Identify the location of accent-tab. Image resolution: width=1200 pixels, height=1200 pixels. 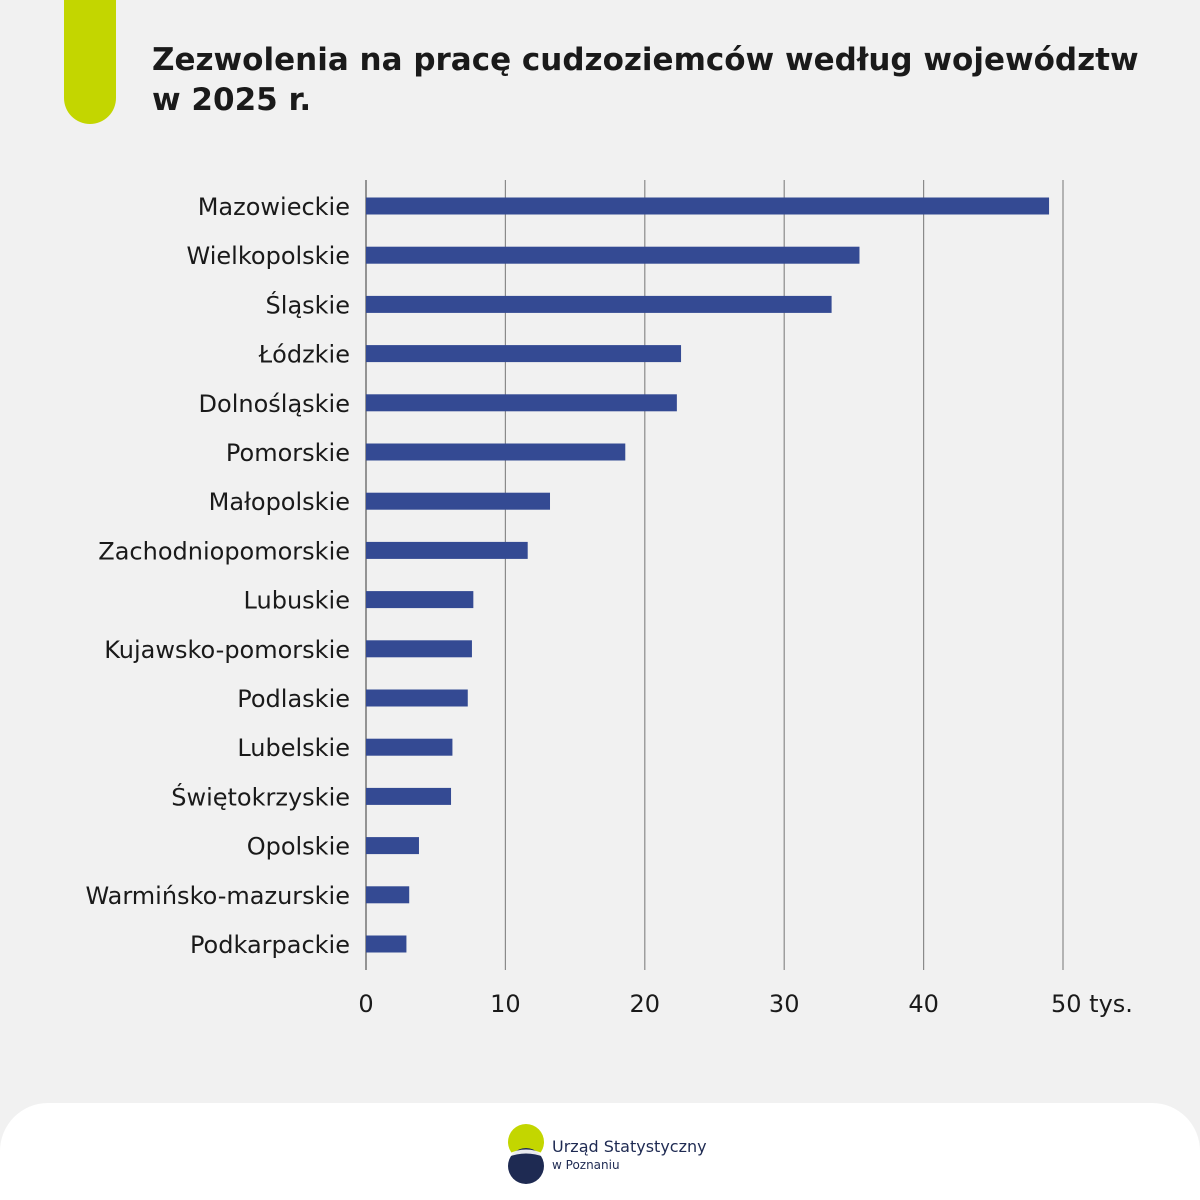
(90, 62).